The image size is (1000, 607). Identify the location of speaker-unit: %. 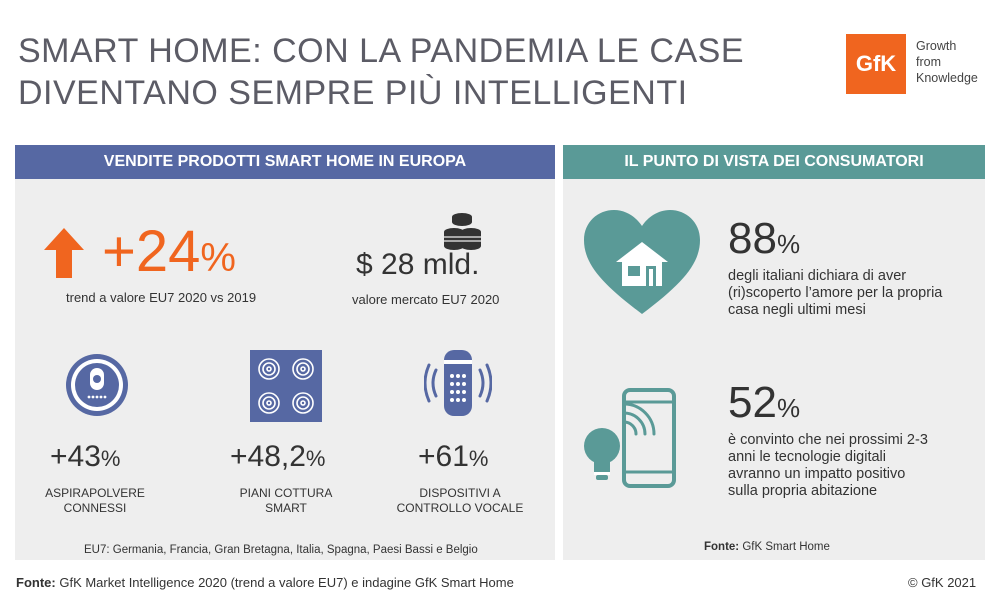
(478, 458).